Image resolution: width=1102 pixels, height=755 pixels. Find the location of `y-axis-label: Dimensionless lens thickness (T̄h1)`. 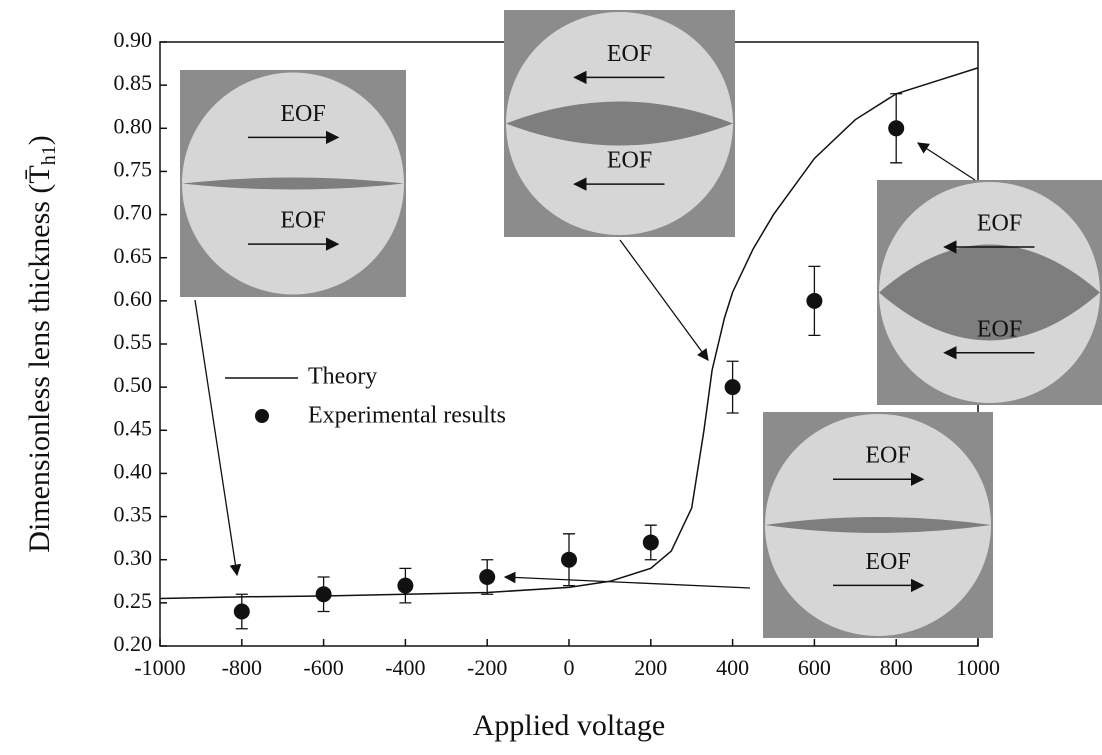

y-axis-label: Dimensionless lens thickness (T̄h1) is located at coordinates (41, 343).